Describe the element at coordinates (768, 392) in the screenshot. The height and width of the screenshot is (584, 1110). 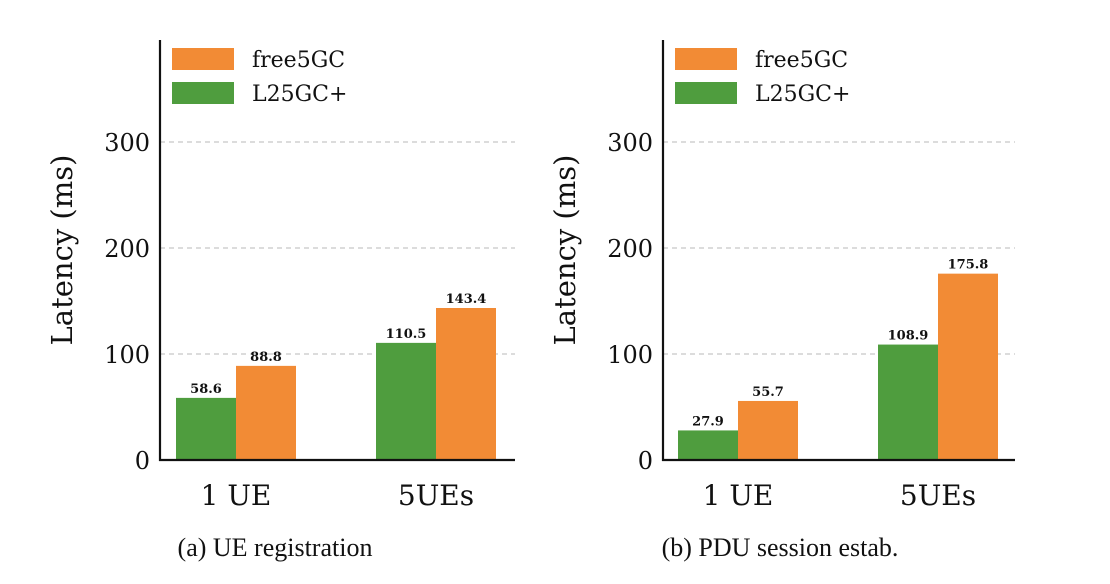
I see `data-label: 55.7` at that location.